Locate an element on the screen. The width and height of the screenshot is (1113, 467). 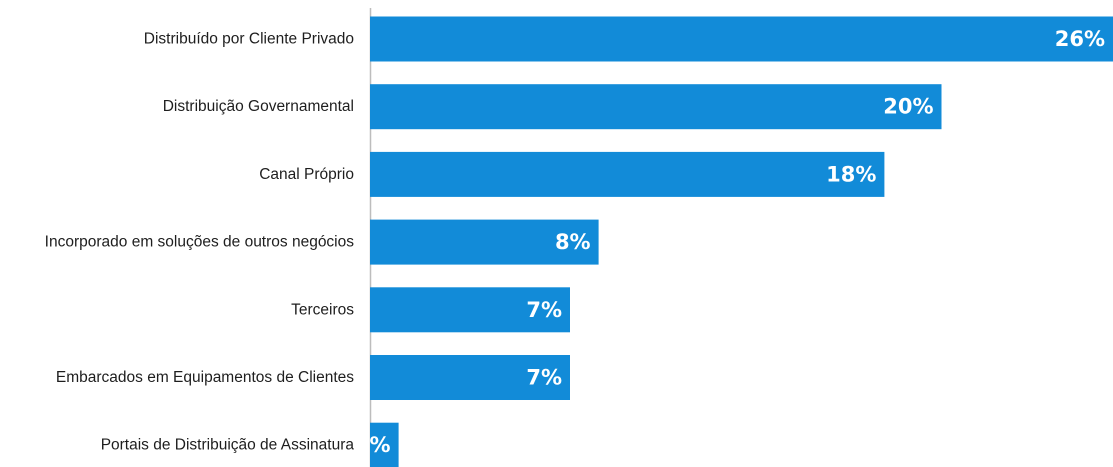
category-label: Canal Próprio is located at coordinates (306, 174).